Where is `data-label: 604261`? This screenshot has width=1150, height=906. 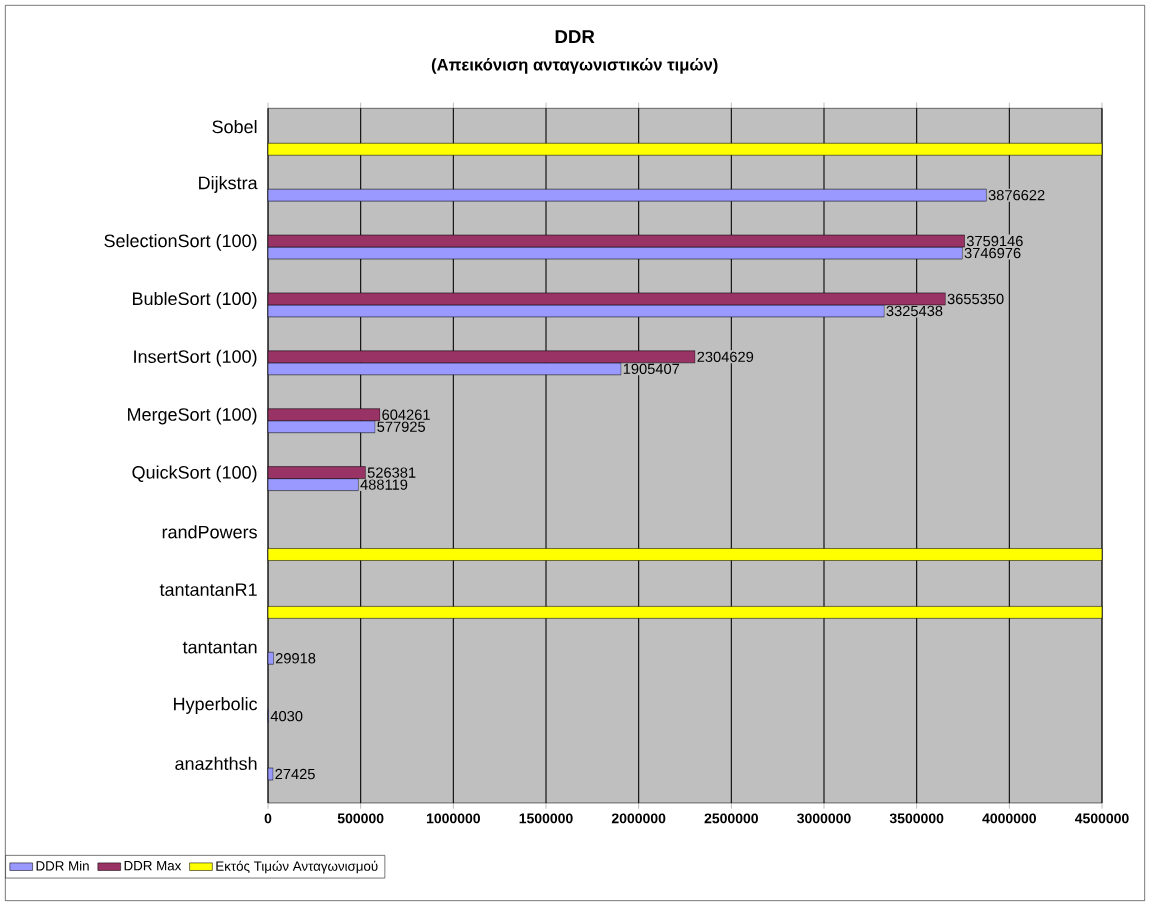 data-label: 604261 is located at coordinates (406, 414).